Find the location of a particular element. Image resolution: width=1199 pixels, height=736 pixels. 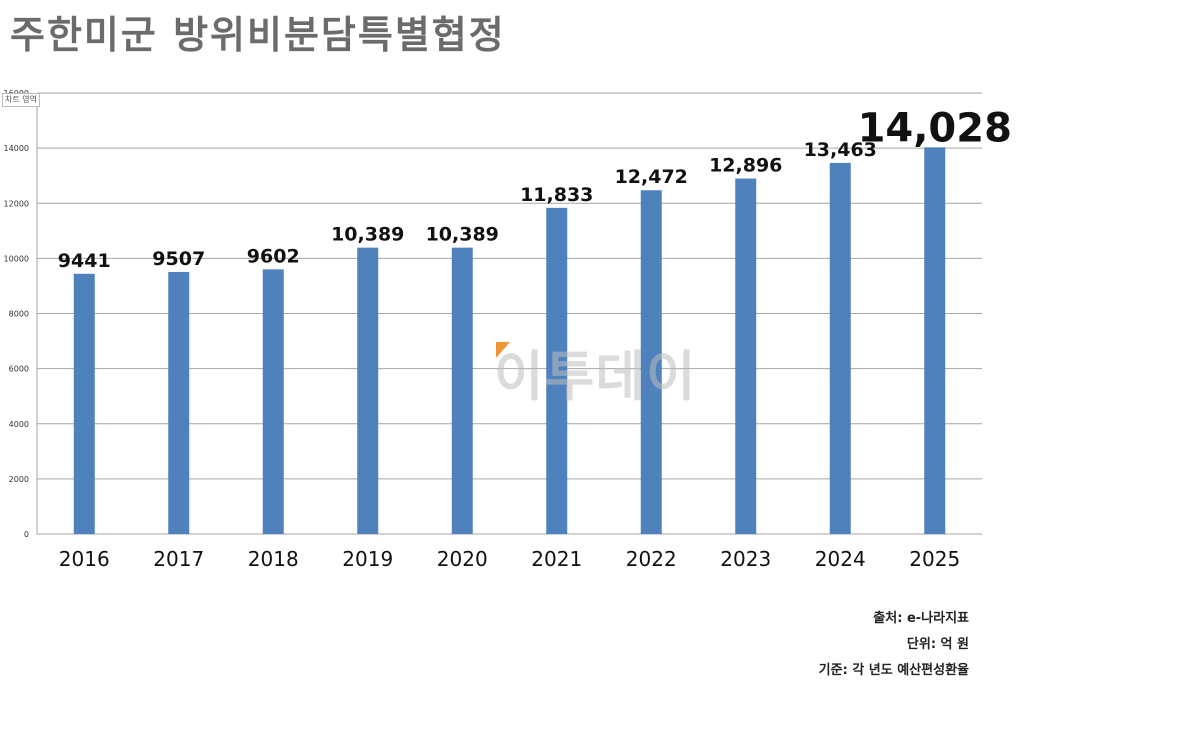

x-tick-label: 2025 is located at coordinates (934, 559).